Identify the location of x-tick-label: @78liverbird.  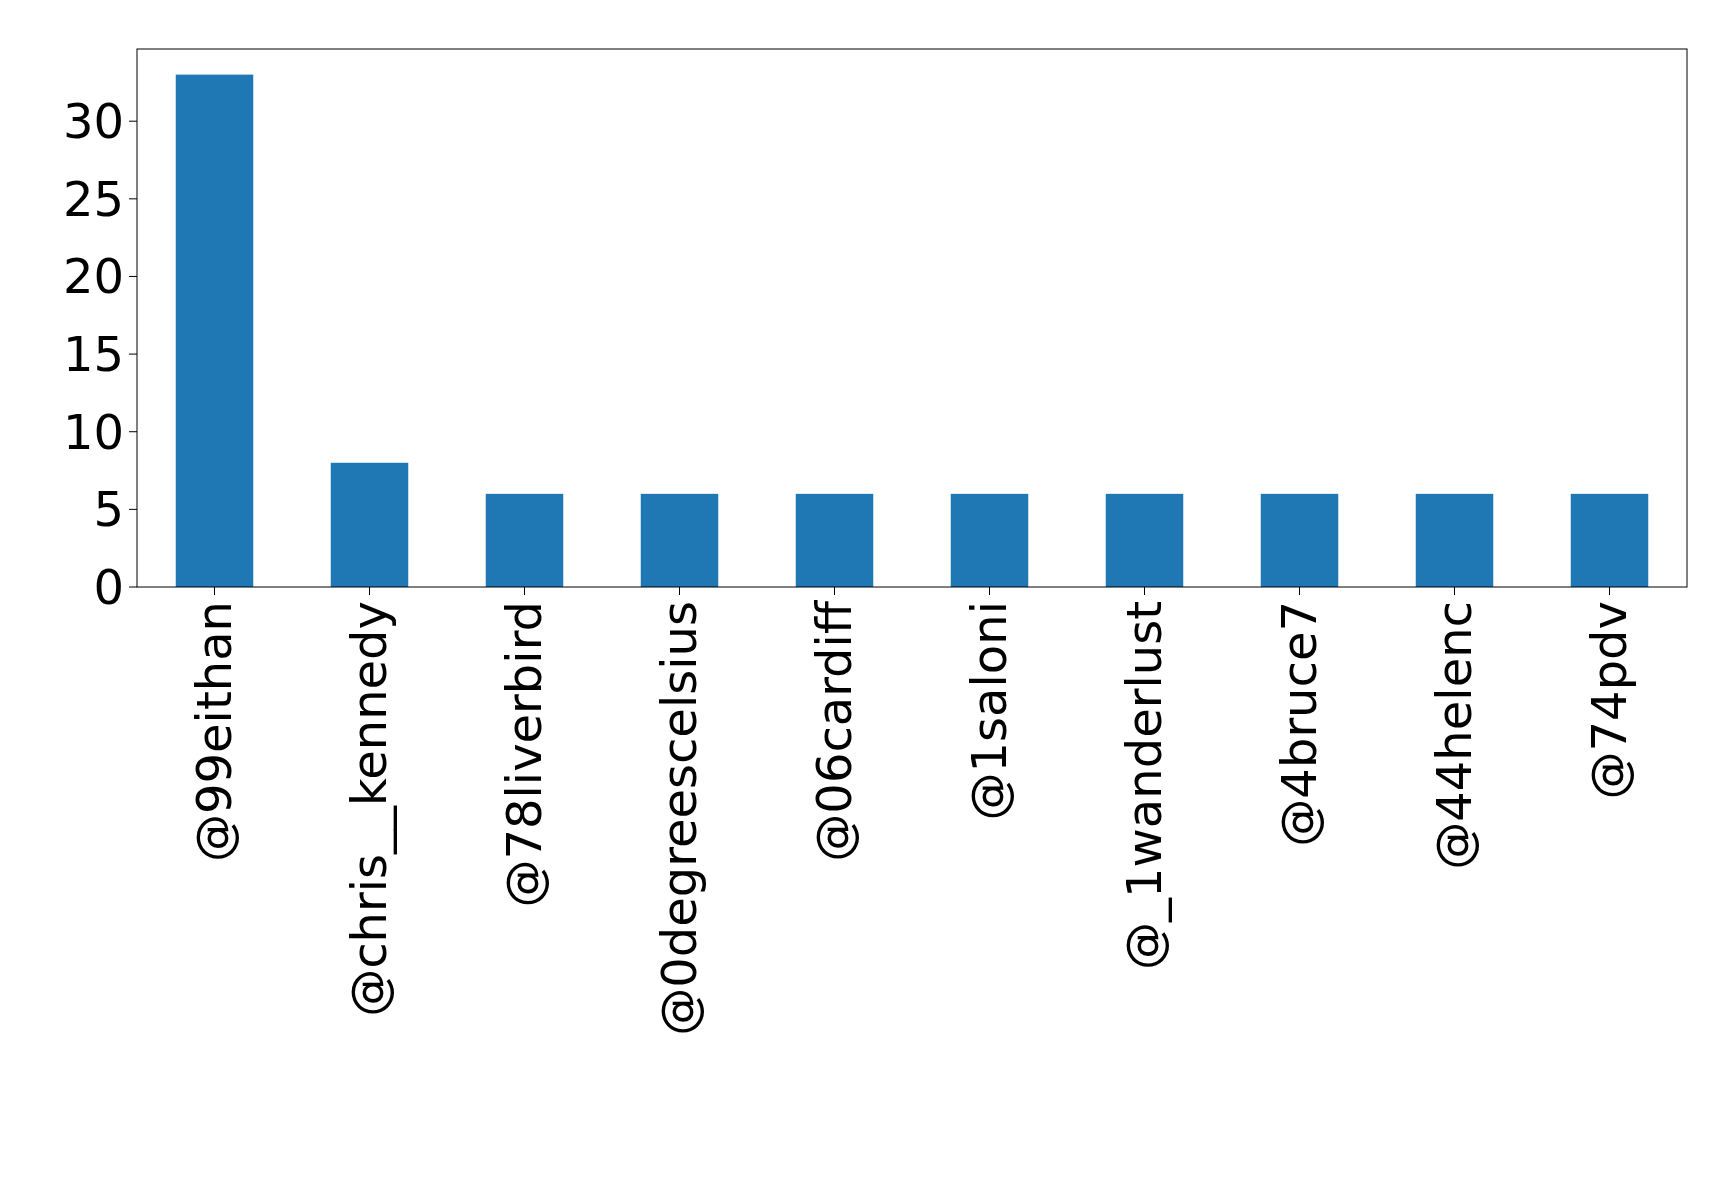
(524, 754).